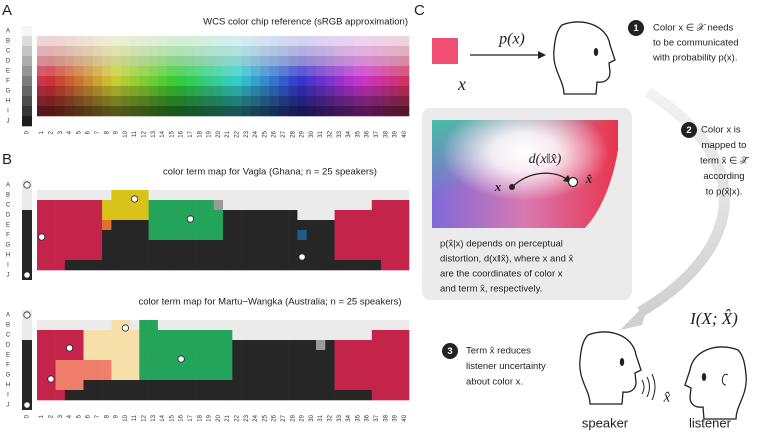 The image size is (758, 436). What do you see at coordinates (8, 236) in the screenshot?
I see `row-label: F` at bounding box center [8, 236].